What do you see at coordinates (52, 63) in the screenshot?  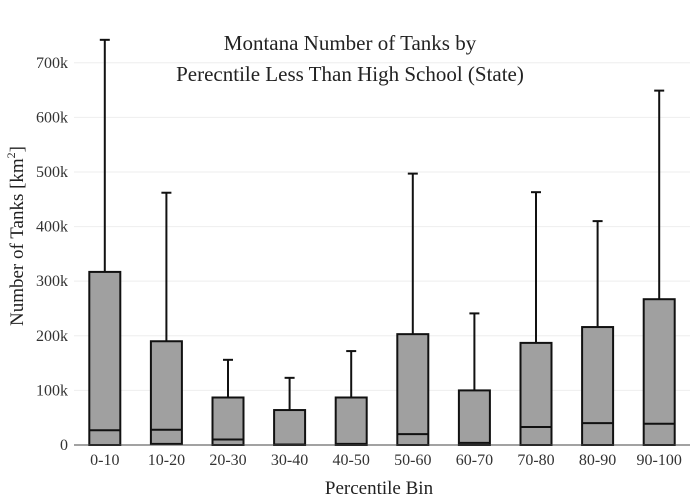 I see `y-tick-label: 700k` at bounding box center [52, 63].